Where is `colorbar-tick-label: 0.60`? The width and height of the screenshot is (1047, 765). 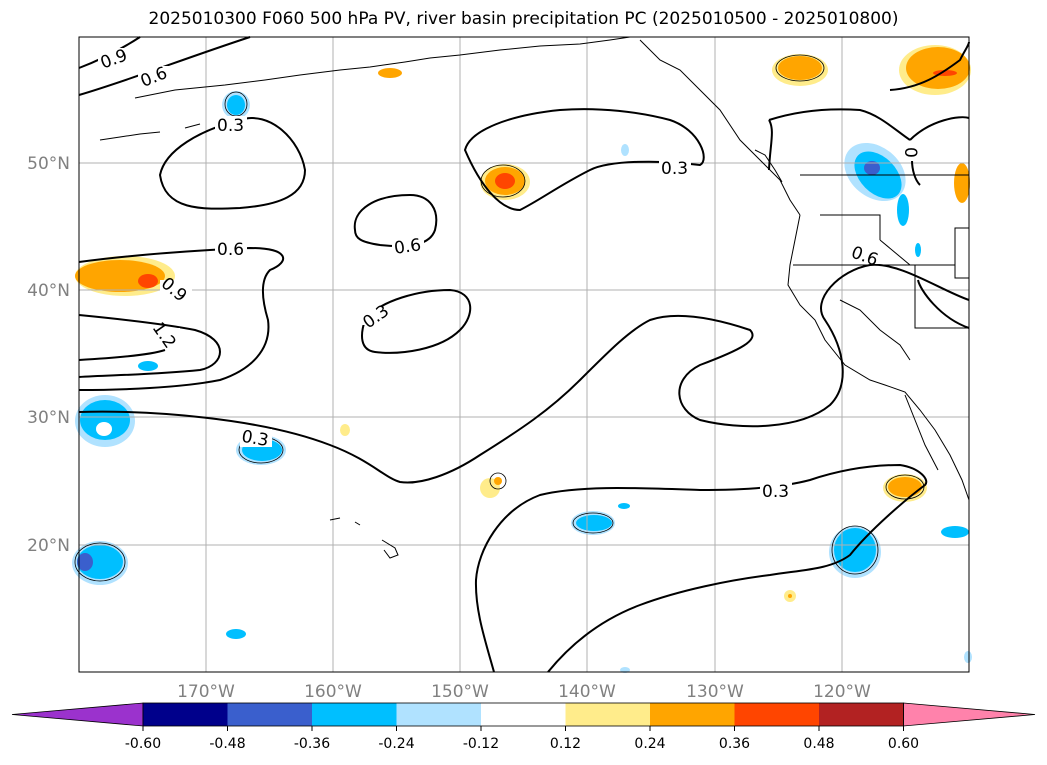
colorbar-tick-label: 0.60 is located at coordinates (903, 744).